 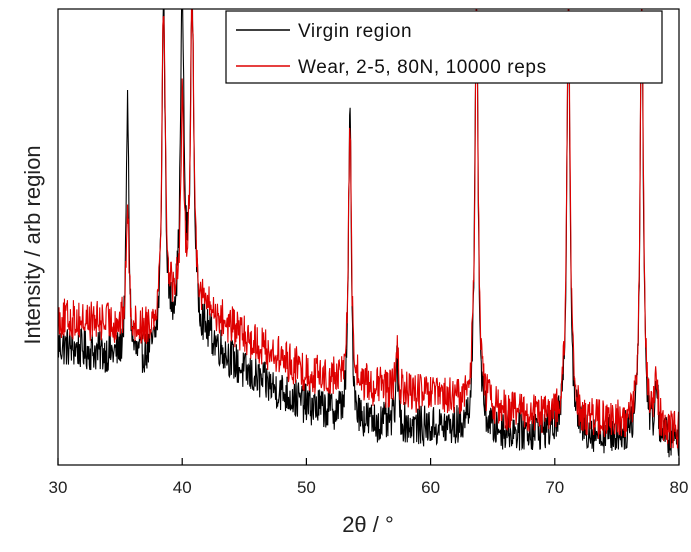 What do you see at coordinates (58, 487) in the screenshot?
I see `x-tick-label: 30` at bounding box center [58, 487].